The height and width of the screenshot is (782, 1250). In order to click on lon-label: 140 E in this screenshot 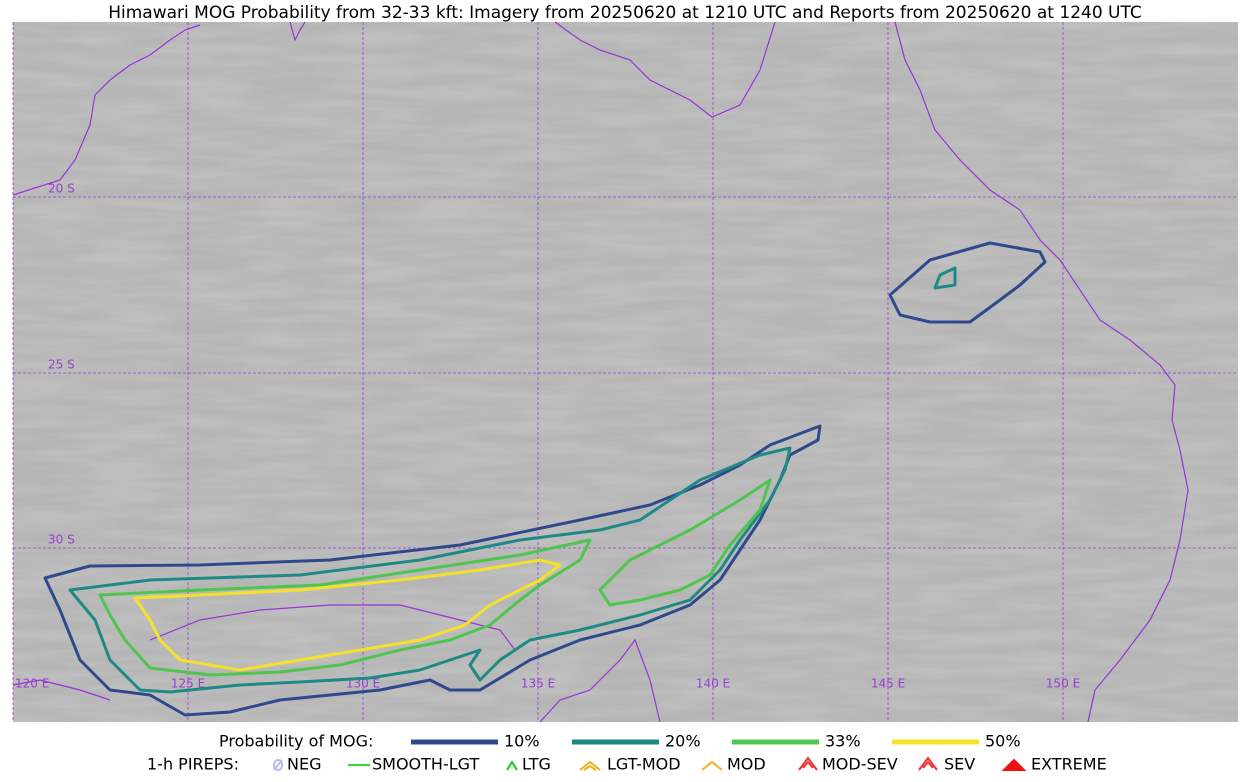, I will do `click(713, 684)`.